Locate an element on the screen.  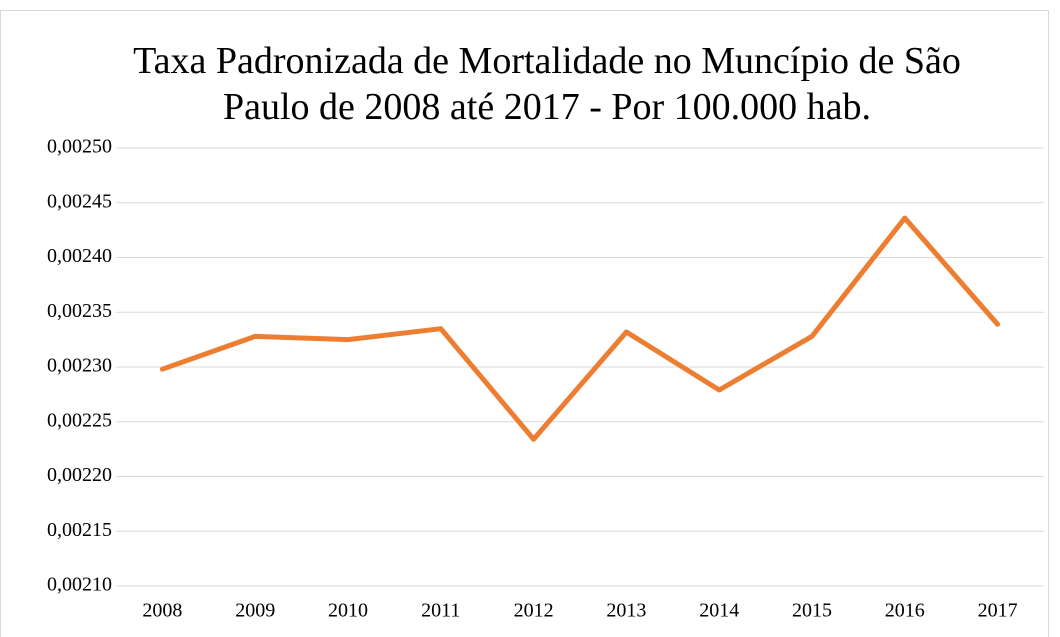
y-tick-label: 0,00220 is located at coordinates (79, 475).